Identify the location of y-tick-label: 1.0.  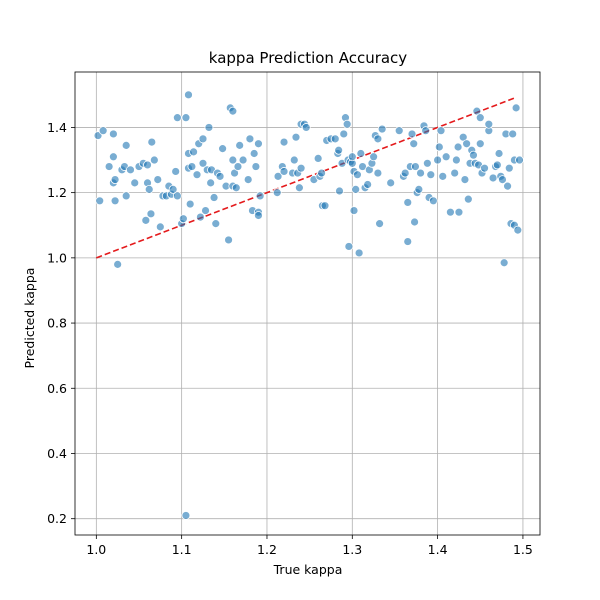
(57, 257).